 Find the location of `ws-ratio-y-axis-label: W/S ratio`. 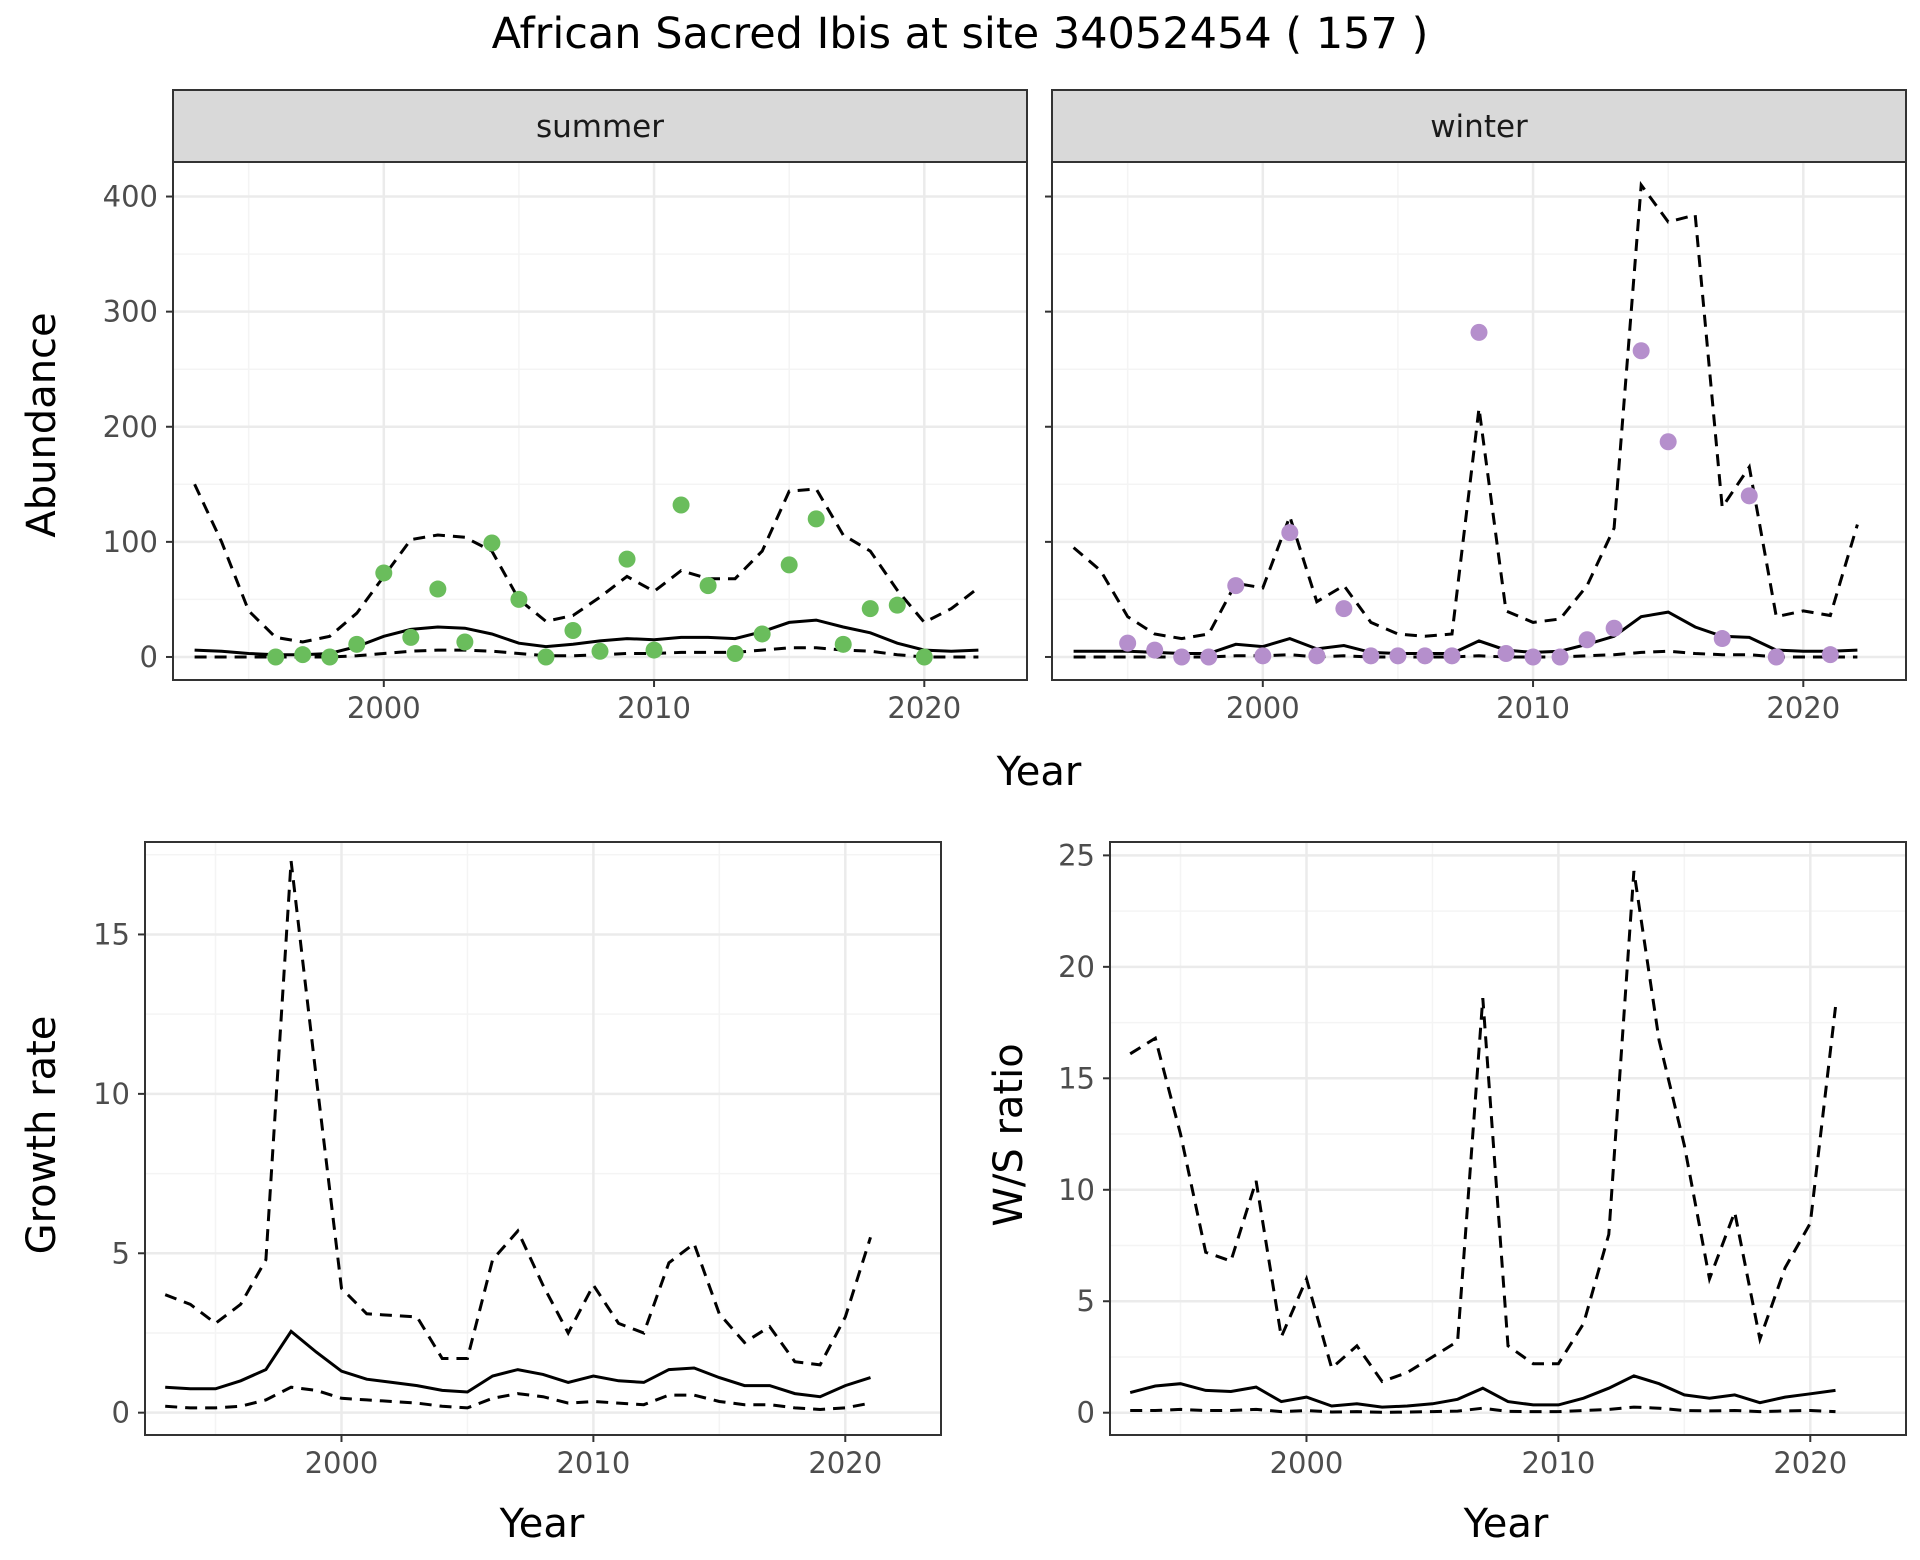

ws-ratio-y-axis-label: W/S ratio is located at coordinates (1009, 1134).